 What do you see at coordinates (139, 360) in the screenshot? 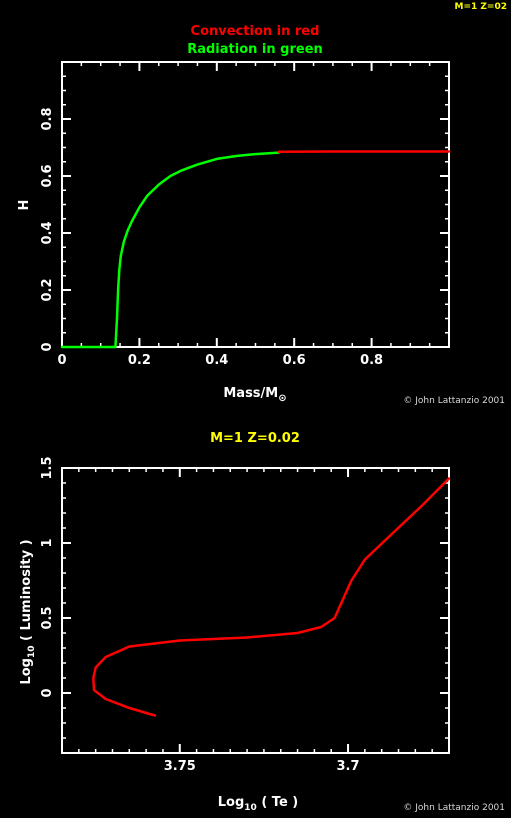
I see `chart1-x-tick-label: 0.2` at bounding box center [139, 360].